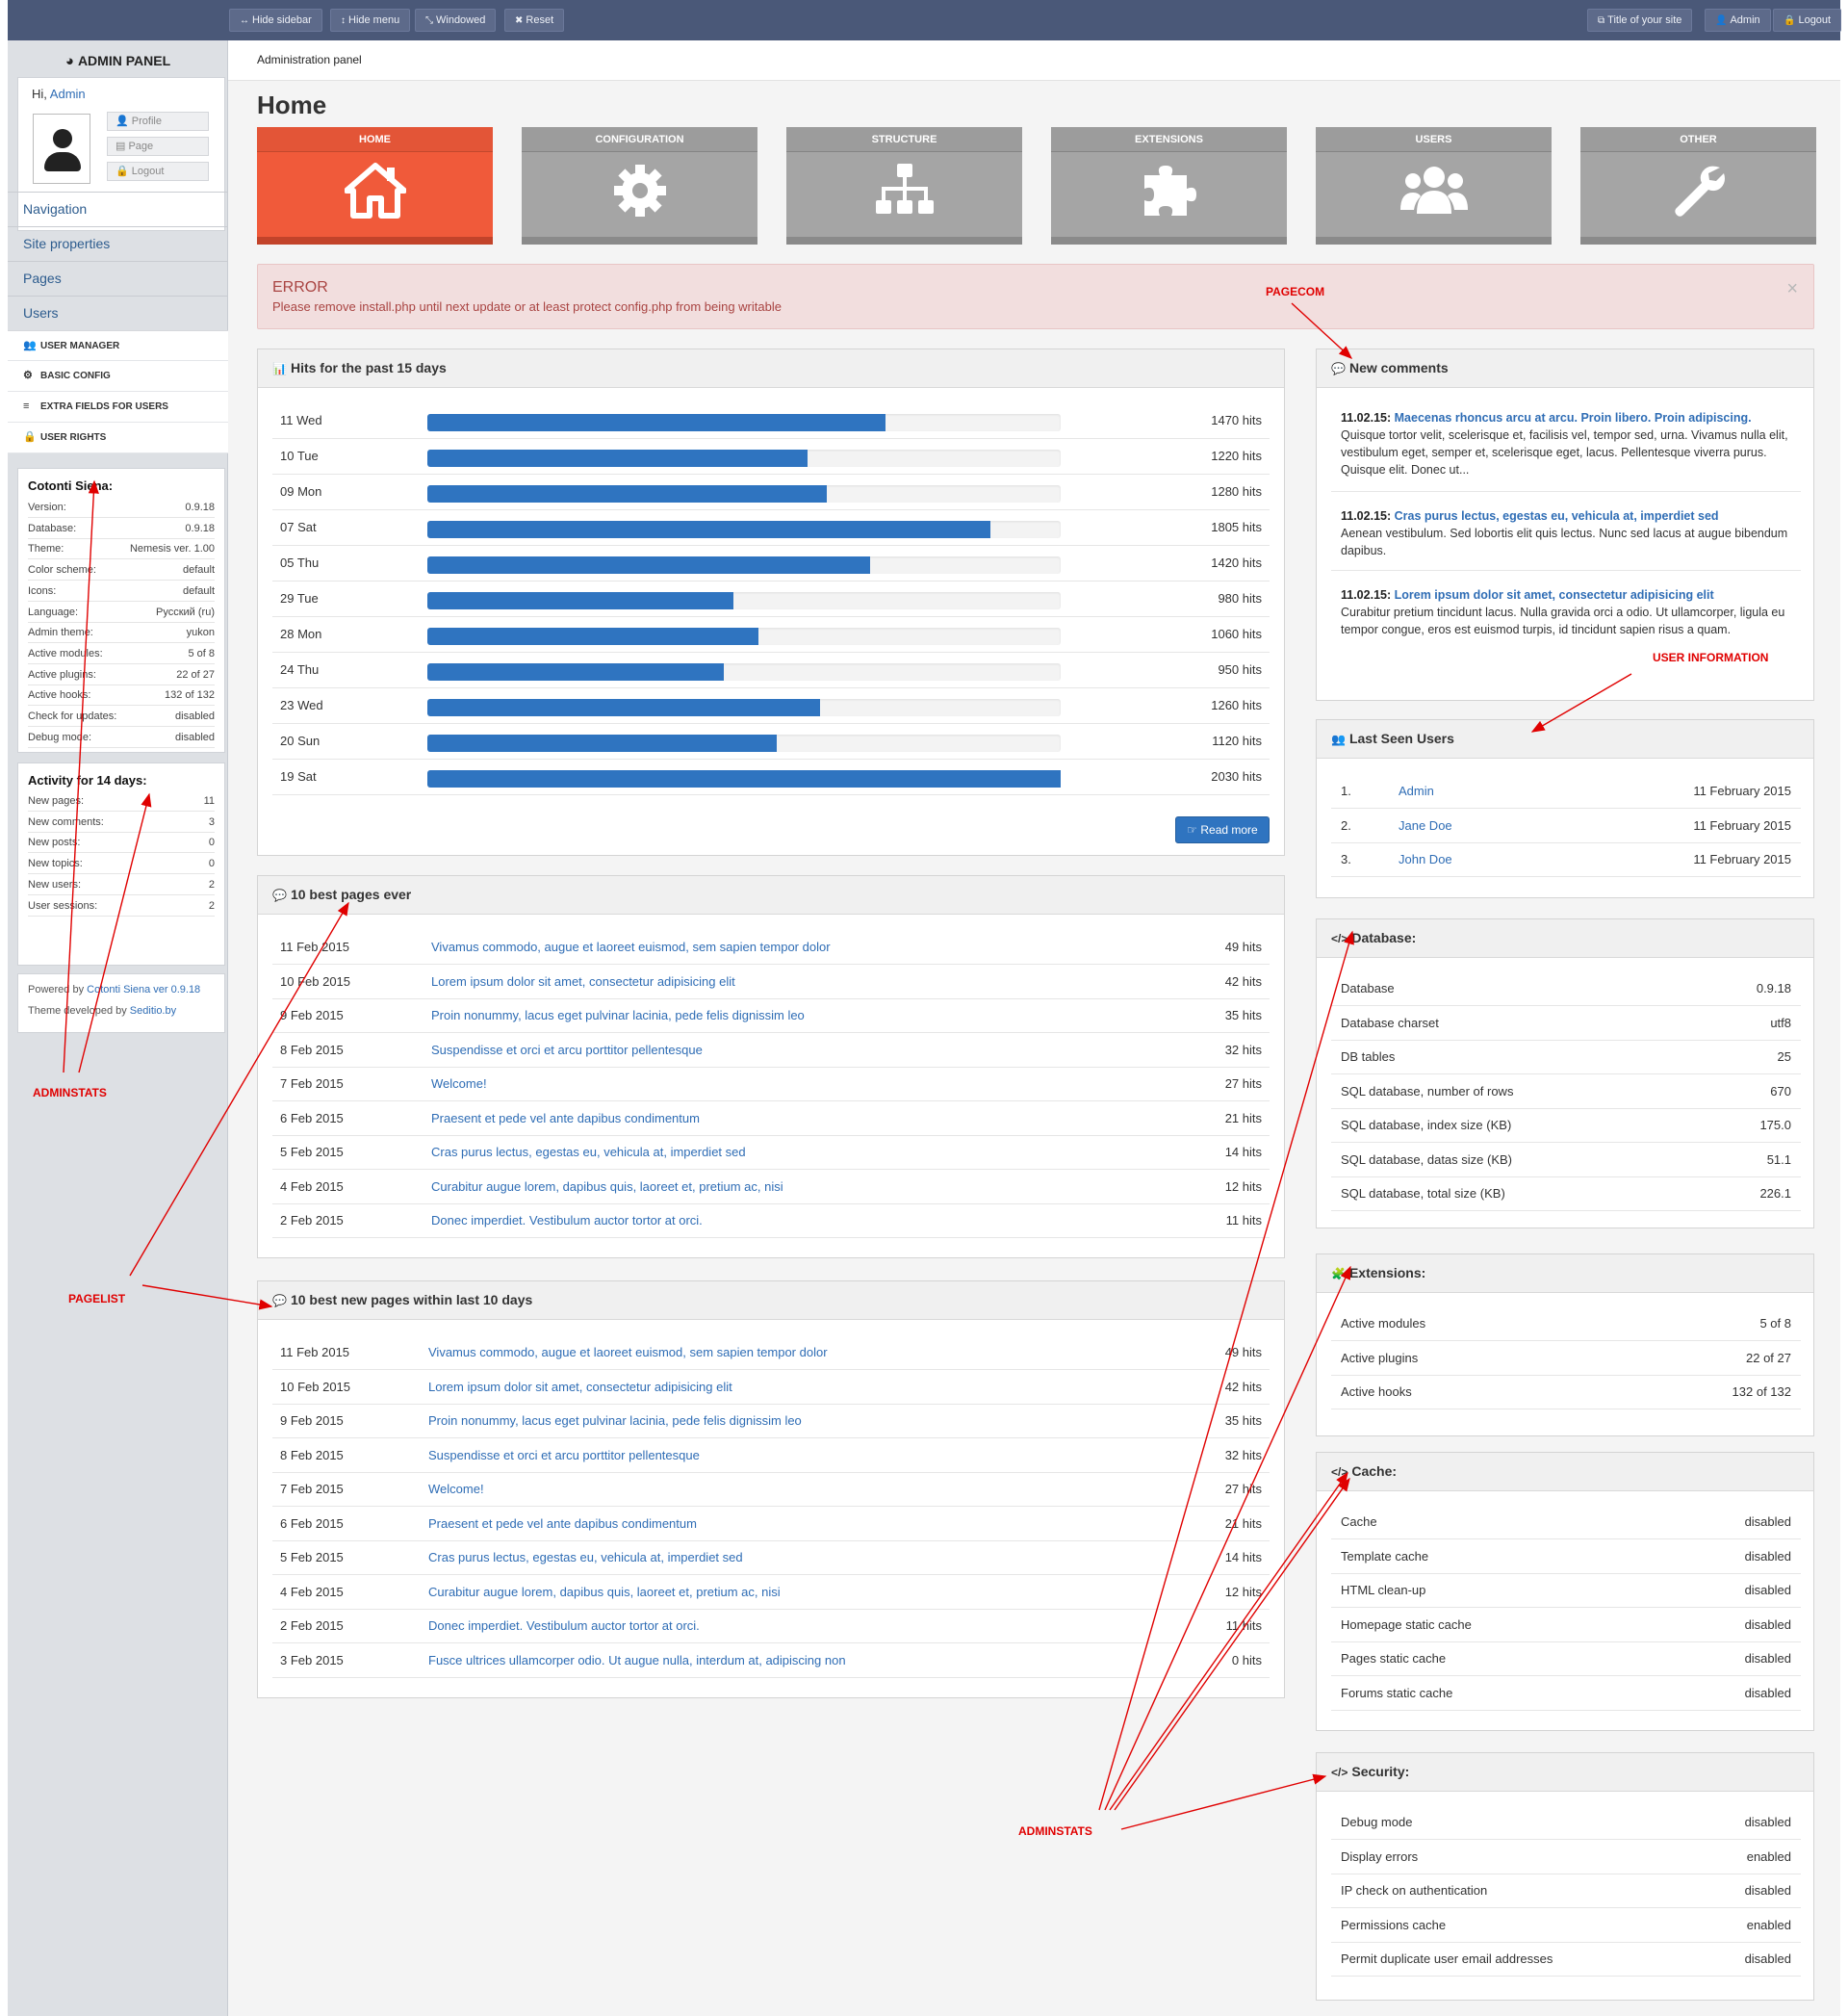 The image size is (1848, 2016). What do you see at coordinates (315, 947) in the screenshot?
I see `page-date: 11 Feb 2015` at bounding box center [315, 947].